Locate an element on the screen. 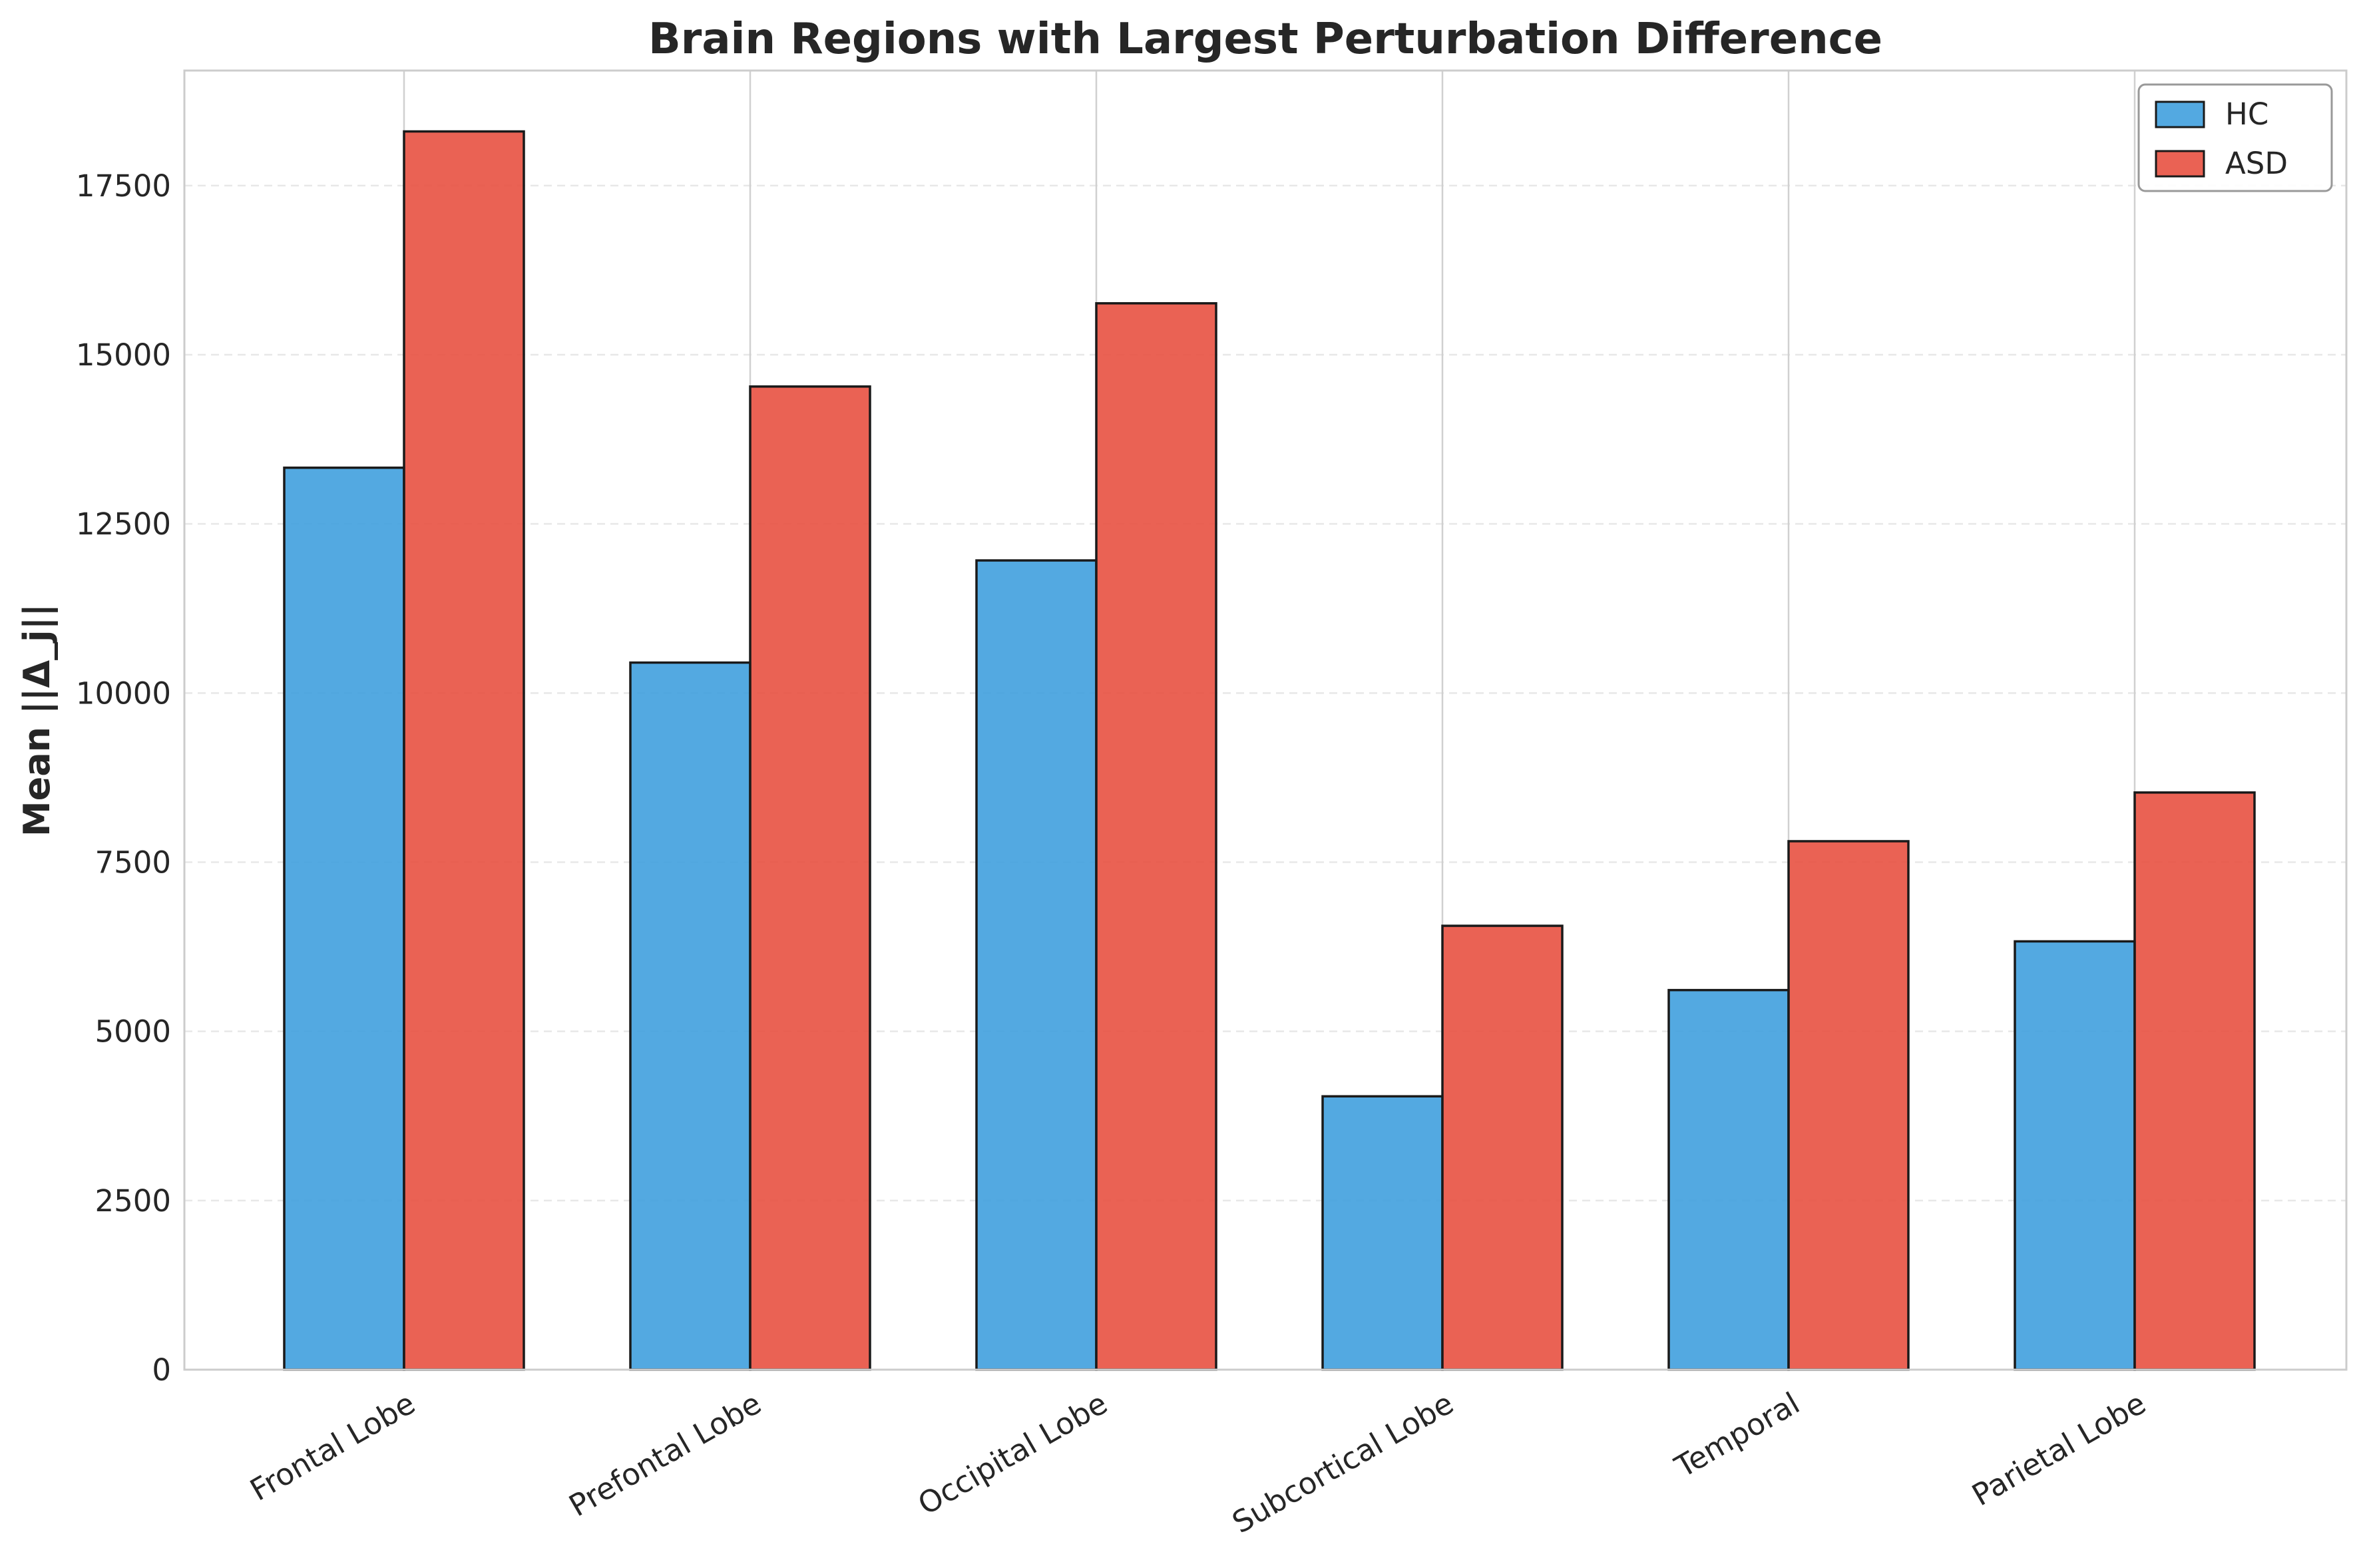 The image size is (2365, 1568). y-tick-label: 15000 is located at coordinates (123, 355).